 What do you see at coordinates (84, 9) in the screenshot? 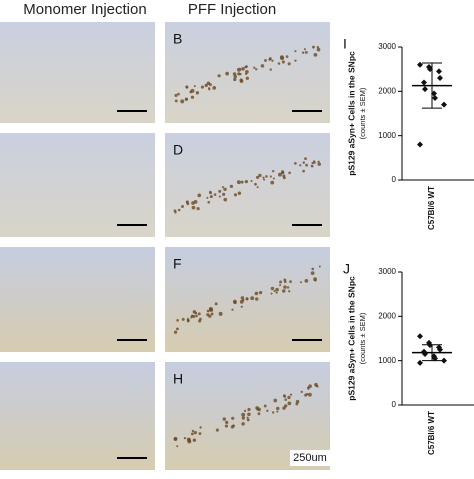
I see `column-title: Monomer Injection` at bounding box center [84, 9].